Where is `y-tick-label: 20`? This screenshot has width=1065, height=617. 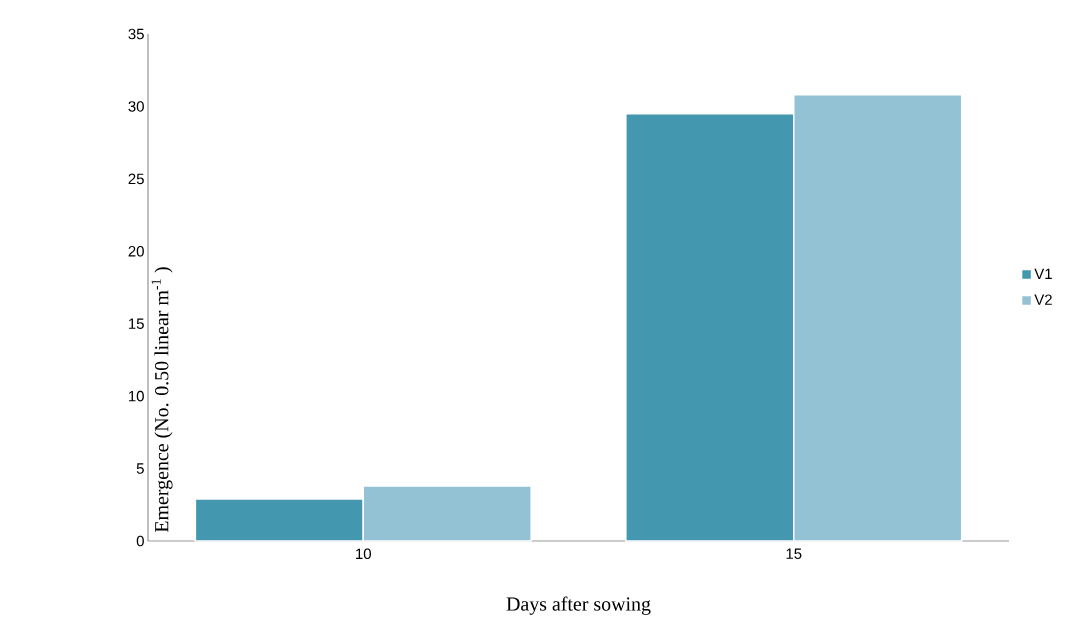
y-tick-label: 20 is located at coordinates (136, 251).